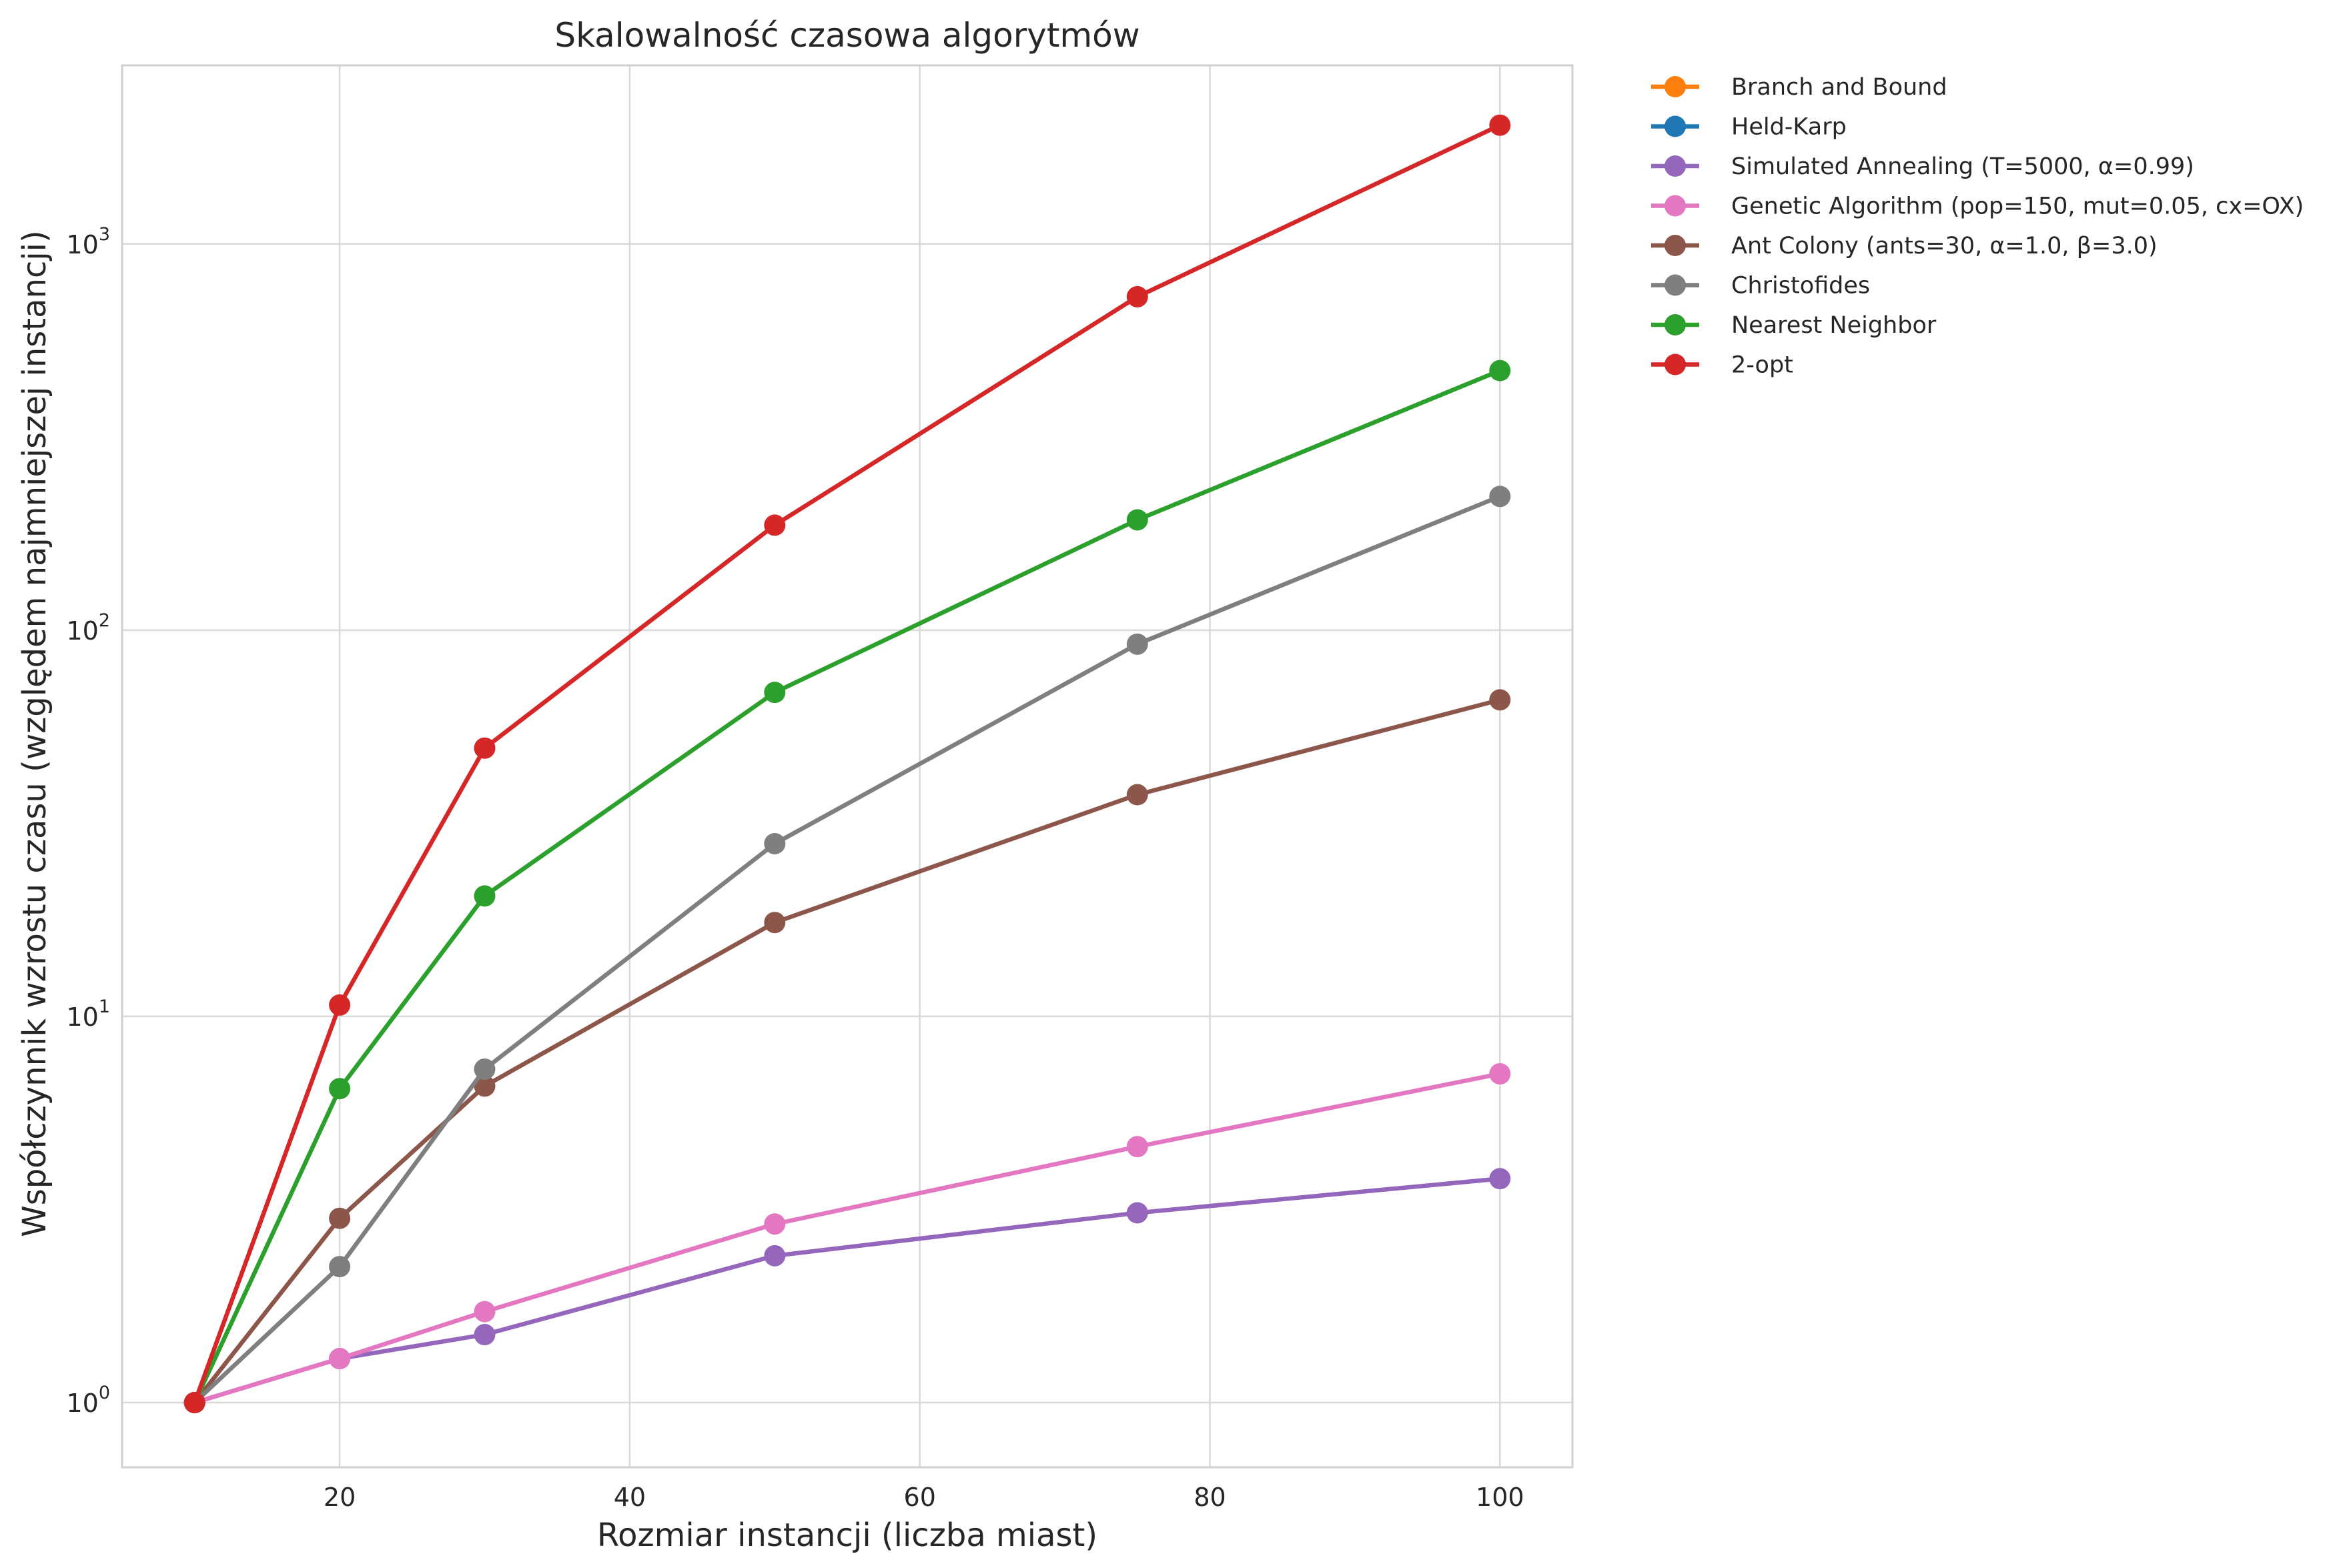  I want to click on x-tick-label: 40, so click(630, 1498).